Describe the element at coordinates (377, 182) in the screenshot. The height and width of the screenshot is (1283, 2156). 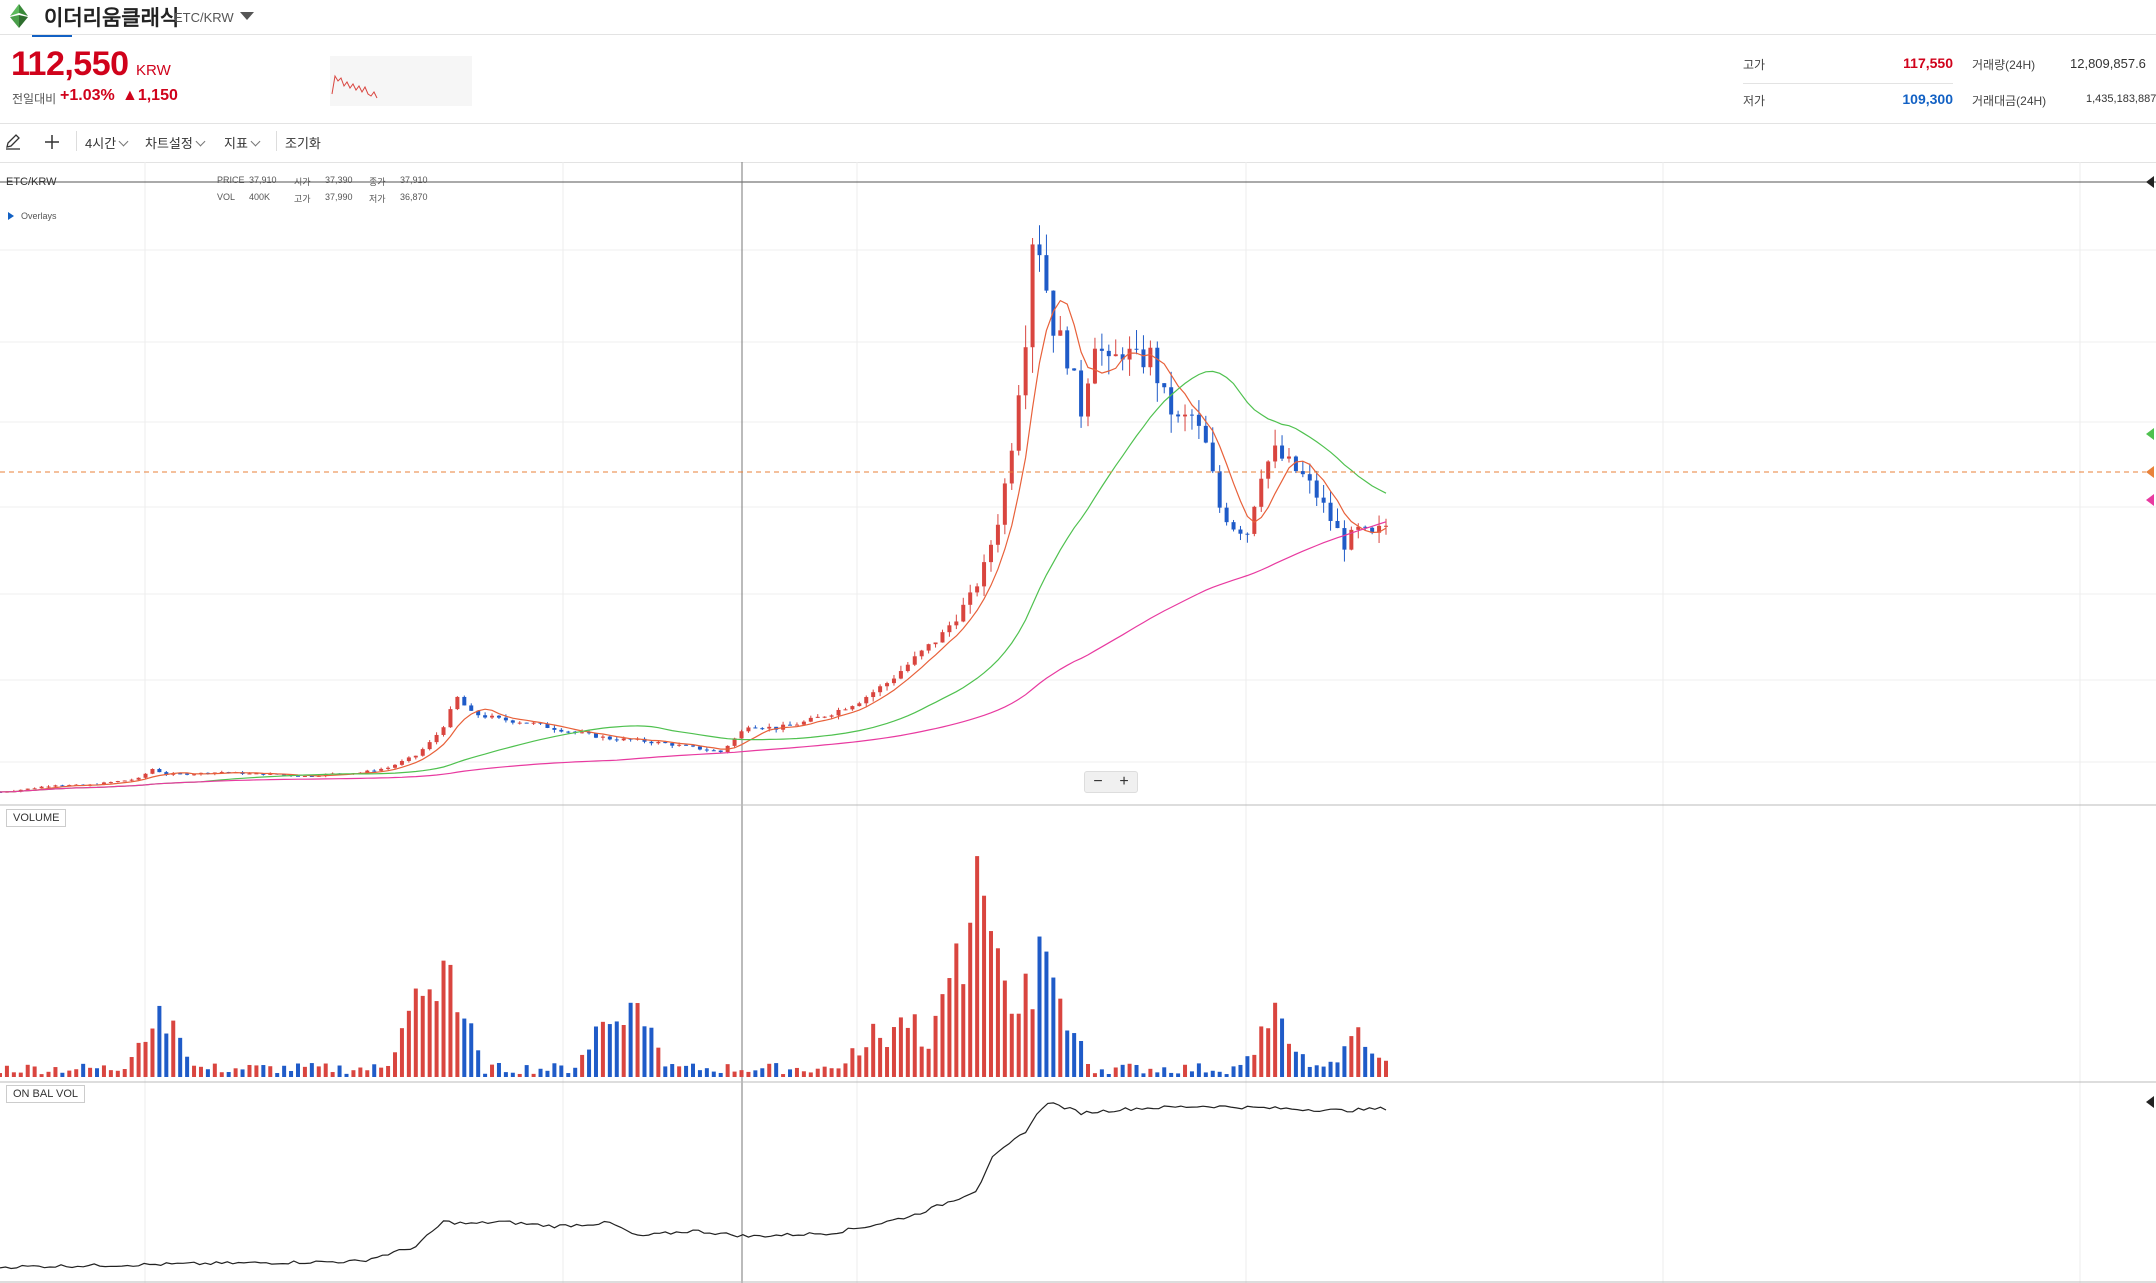
I see `info-close-label: 종가` at that location.